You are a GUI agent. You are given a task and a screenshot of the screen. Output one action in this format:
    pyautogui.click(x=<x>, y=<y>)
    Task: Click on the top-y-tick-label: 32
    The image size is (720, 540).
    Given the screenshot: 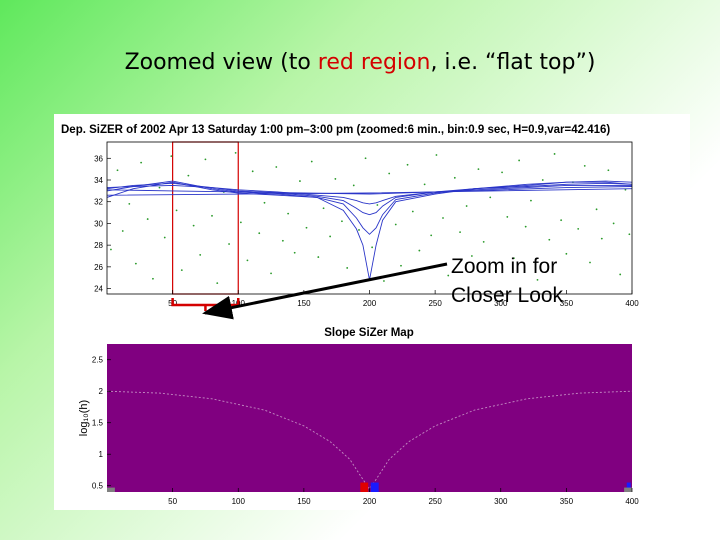 What is the action you would take?
    pyautogui.click(x=98, y=202)
    